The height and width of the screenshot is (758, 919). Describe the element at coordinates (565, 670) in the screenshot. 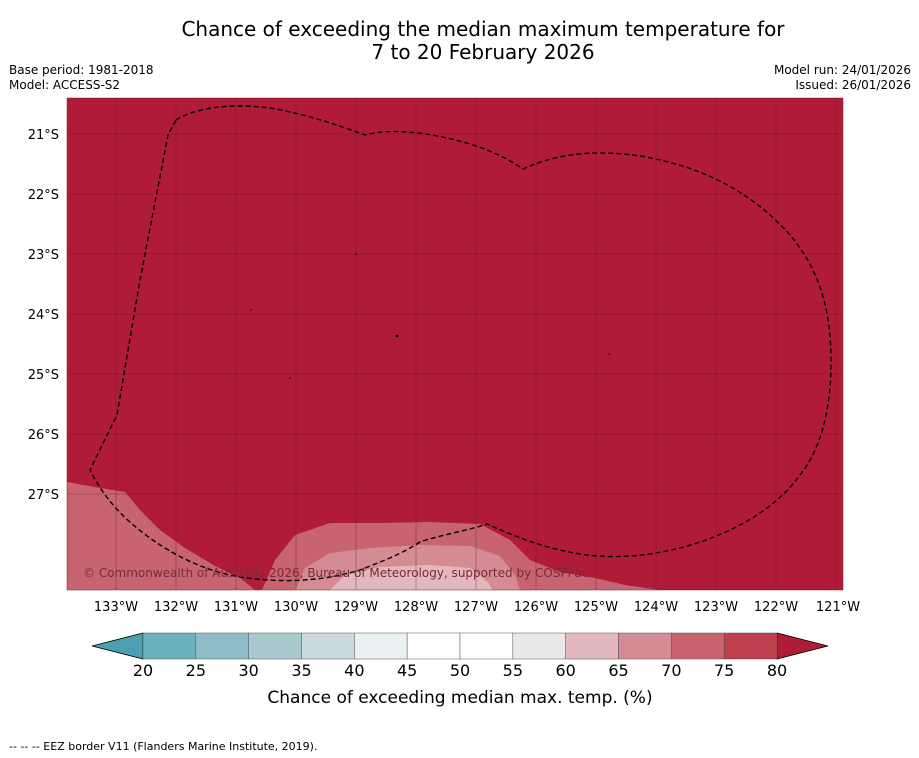

I see `colorbar-tick-label: 60` at that location.